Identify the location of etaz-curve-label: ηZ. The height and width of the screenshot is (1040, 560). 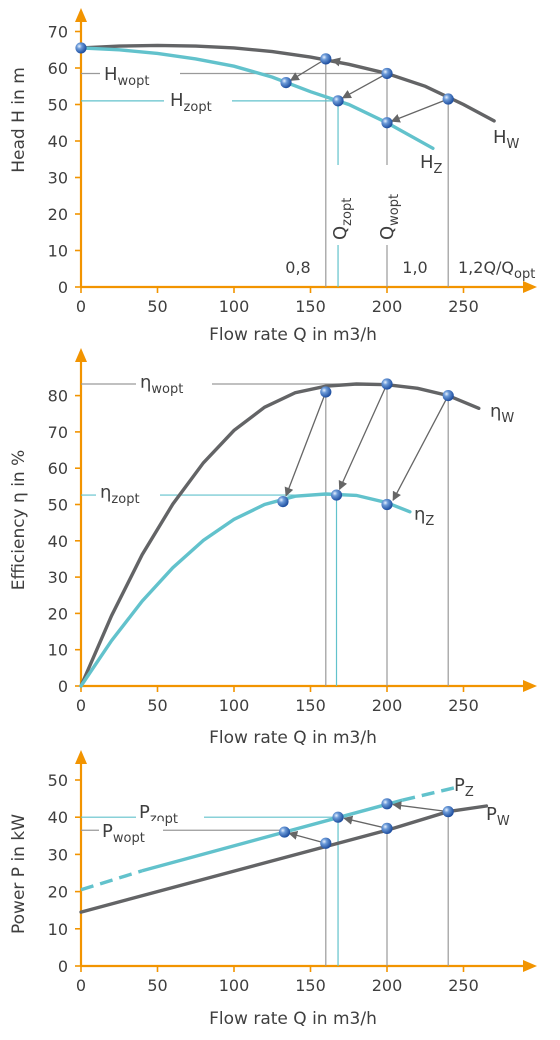
(424, 516).